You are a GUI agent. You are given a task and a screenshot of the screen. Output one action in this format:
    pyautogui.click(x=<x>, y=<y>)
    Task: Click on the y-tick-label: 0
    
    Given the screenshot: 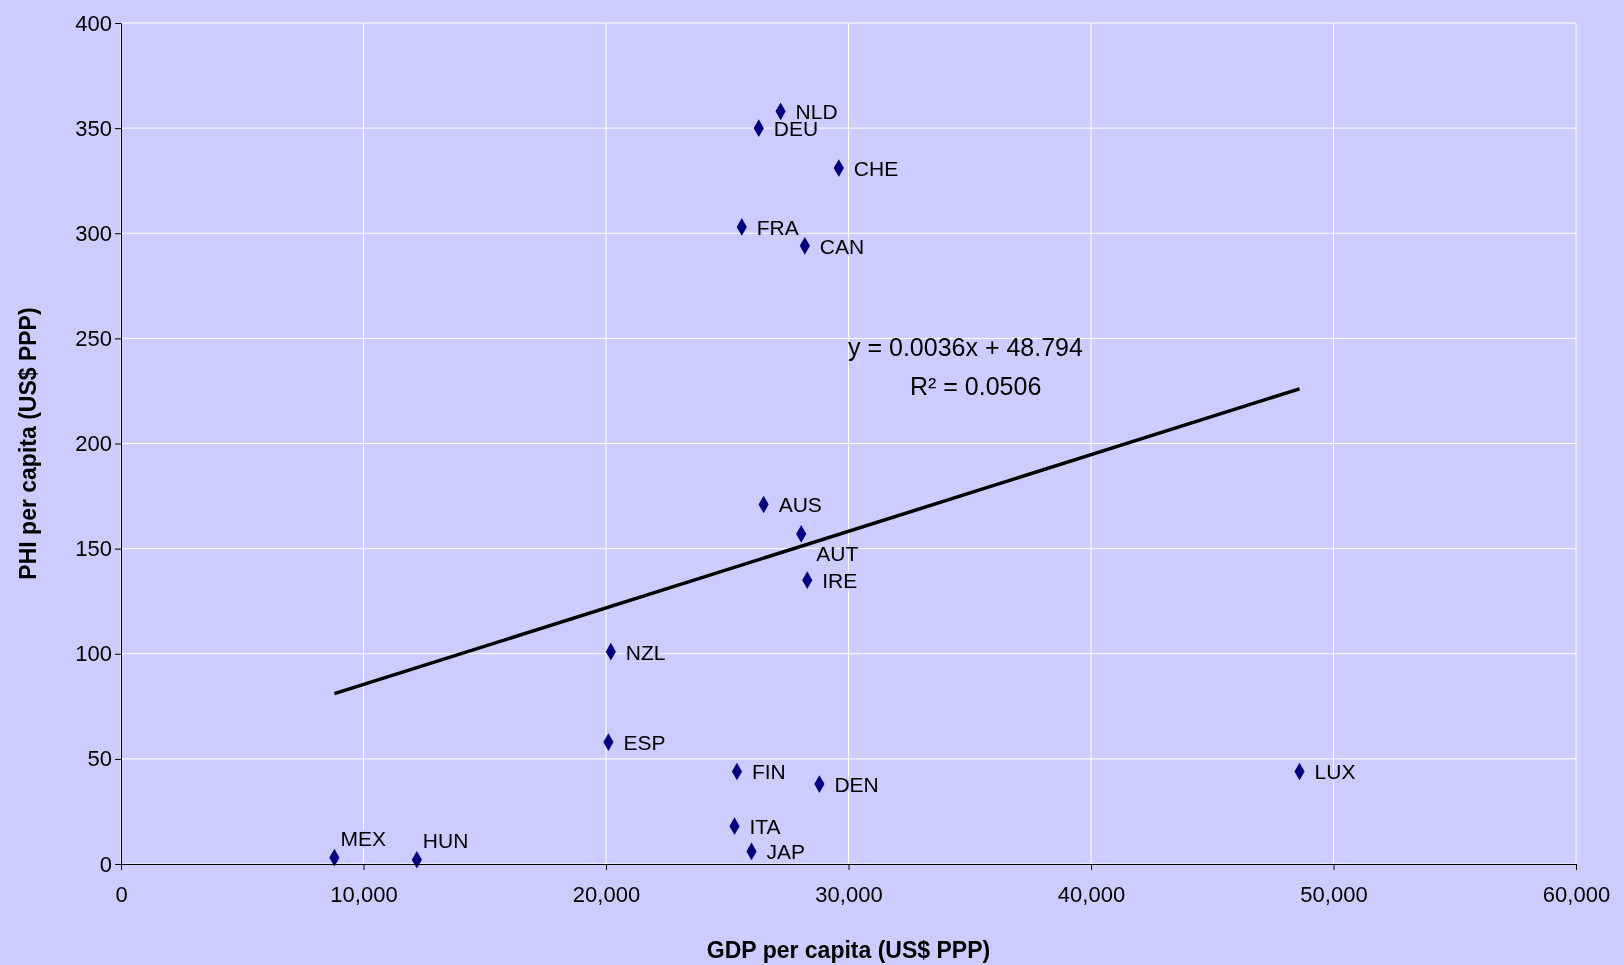 What is the action you would take?
    pyautogui.click(x=105, y=864)
    